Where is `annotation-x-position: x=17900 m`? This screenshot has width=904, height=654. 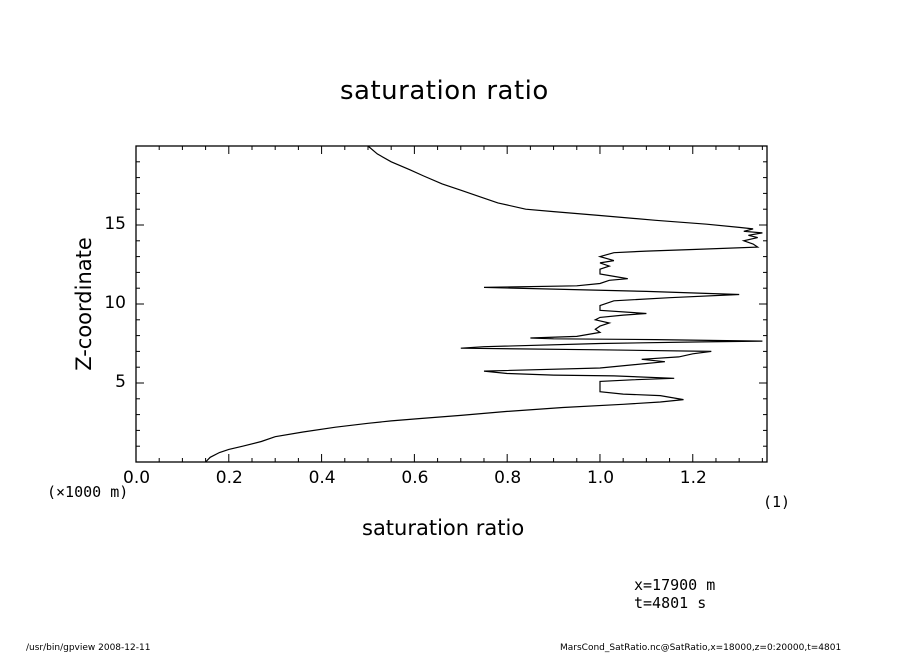 annotation-x-position: x=17900 m is located at coordinates (675, 585).